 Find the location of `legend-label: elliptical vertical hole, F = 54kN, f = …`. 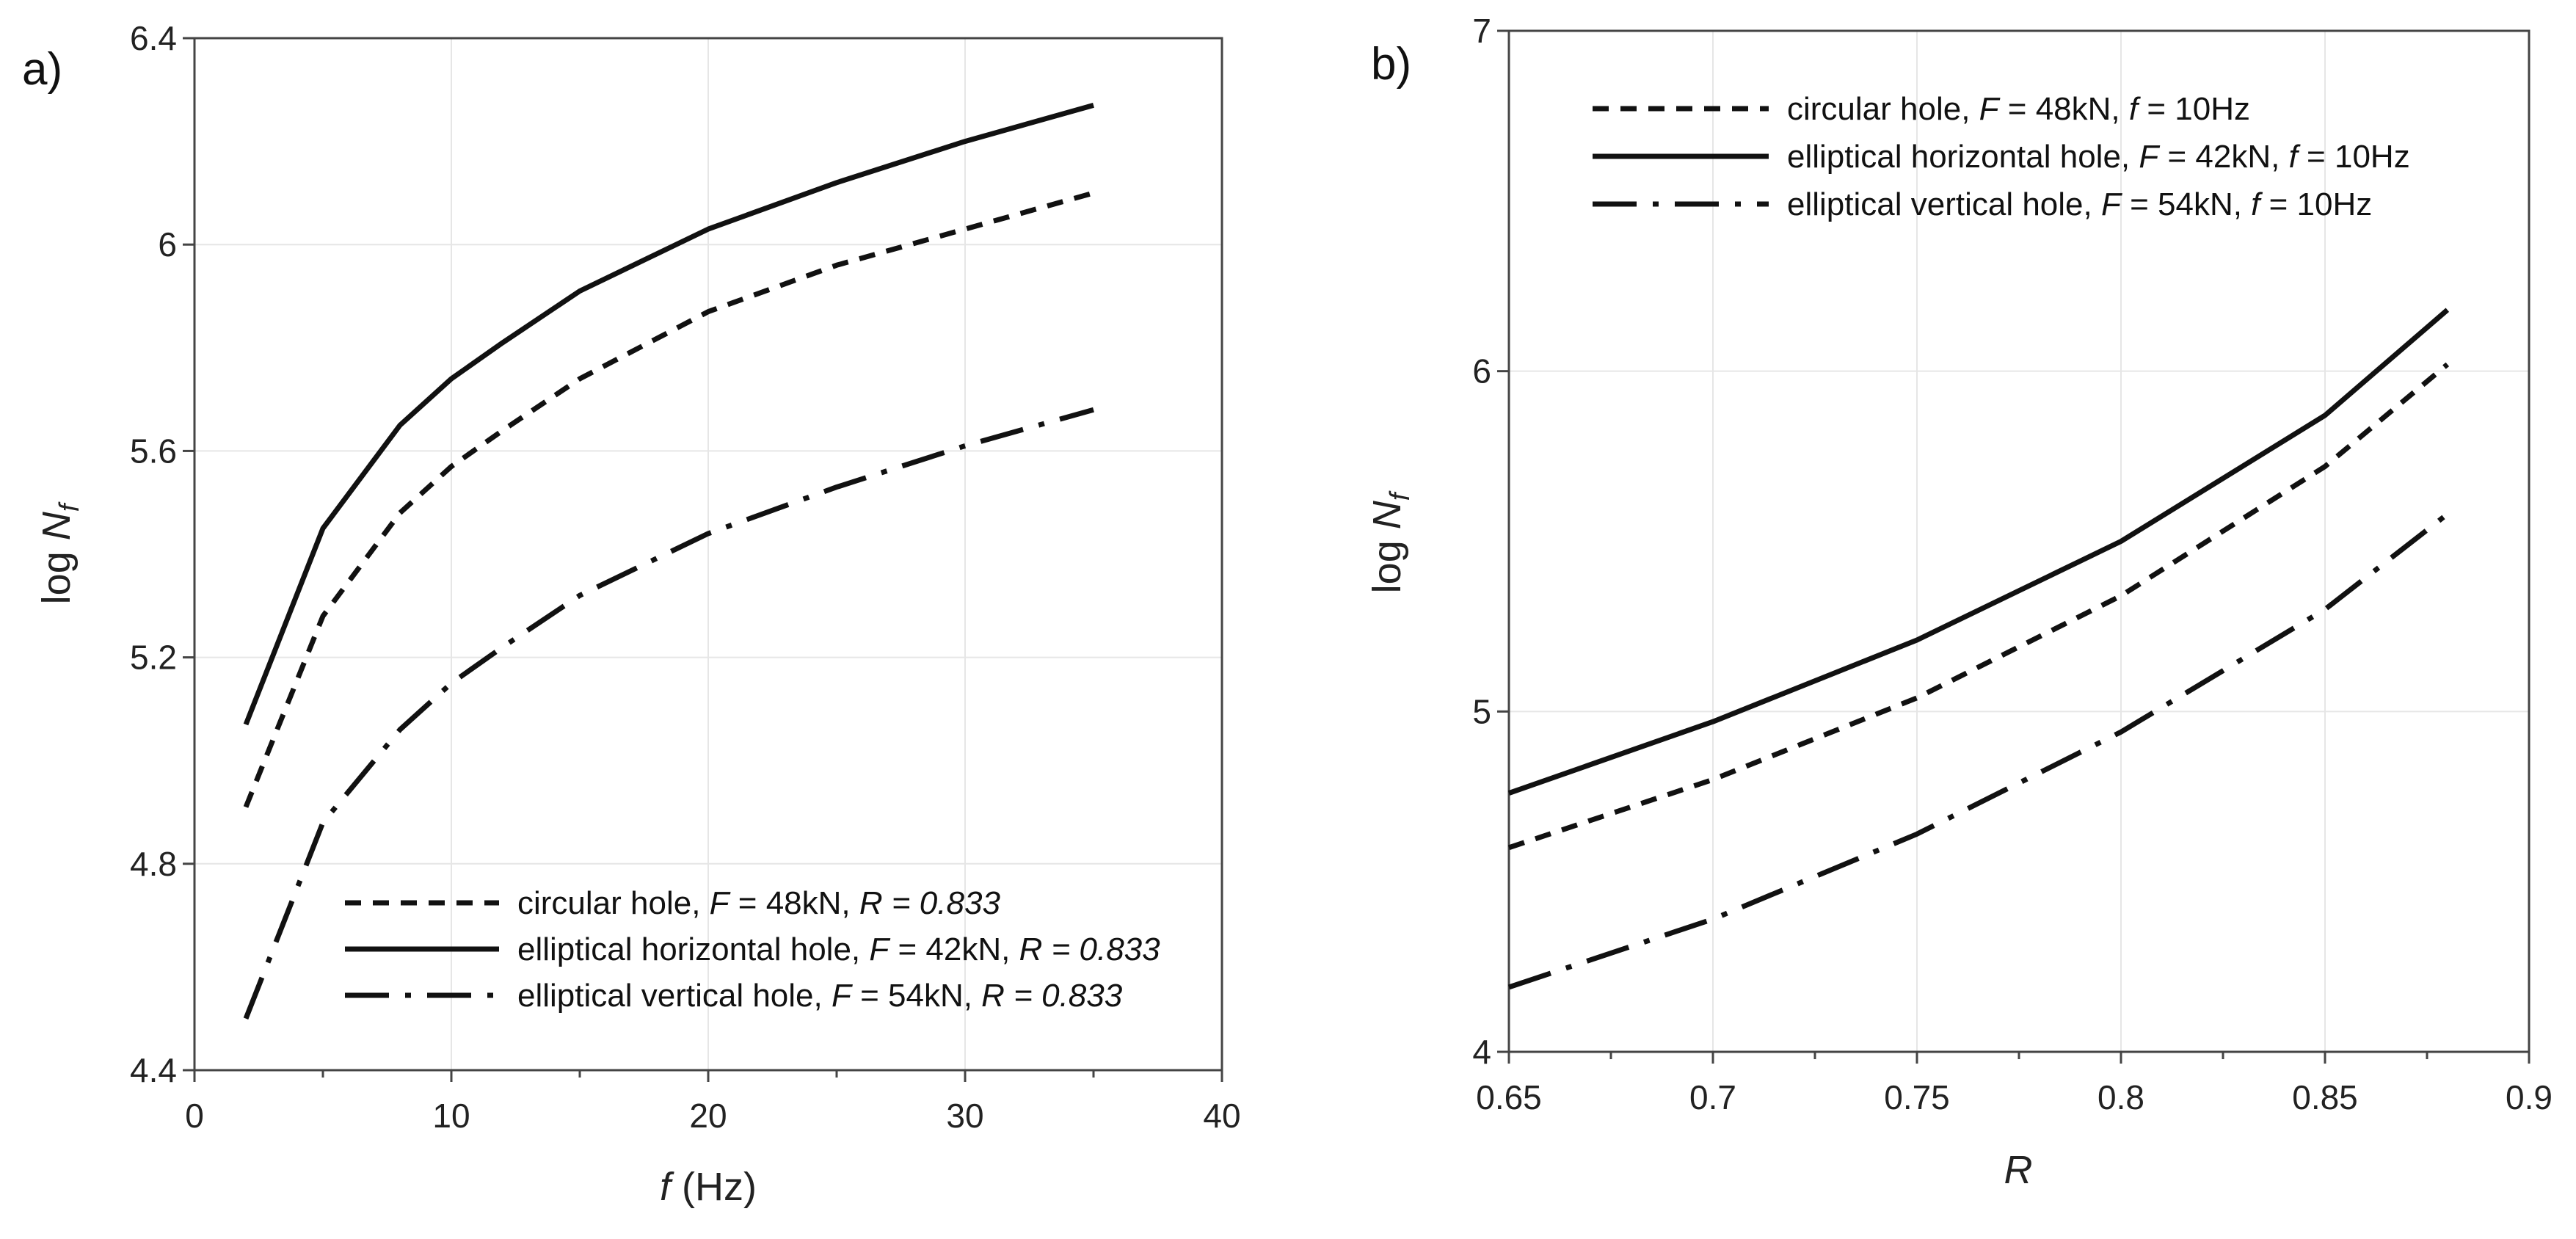

legend-label: elliptical vertical hole, F = 54kN, f = … is located at coordinates (2079, 204).